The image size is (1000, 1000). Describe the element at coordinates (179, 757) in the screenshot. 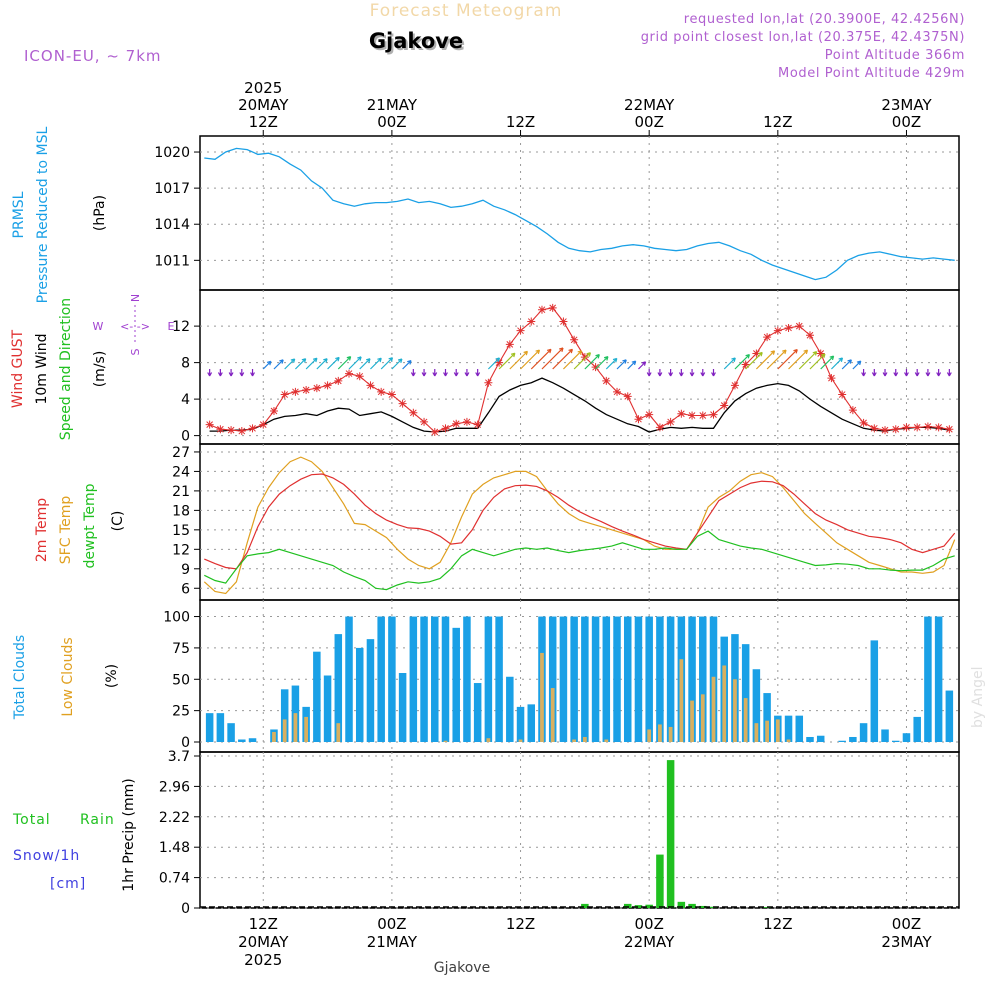

I see `precip-tick-label: 3.7` at that location.